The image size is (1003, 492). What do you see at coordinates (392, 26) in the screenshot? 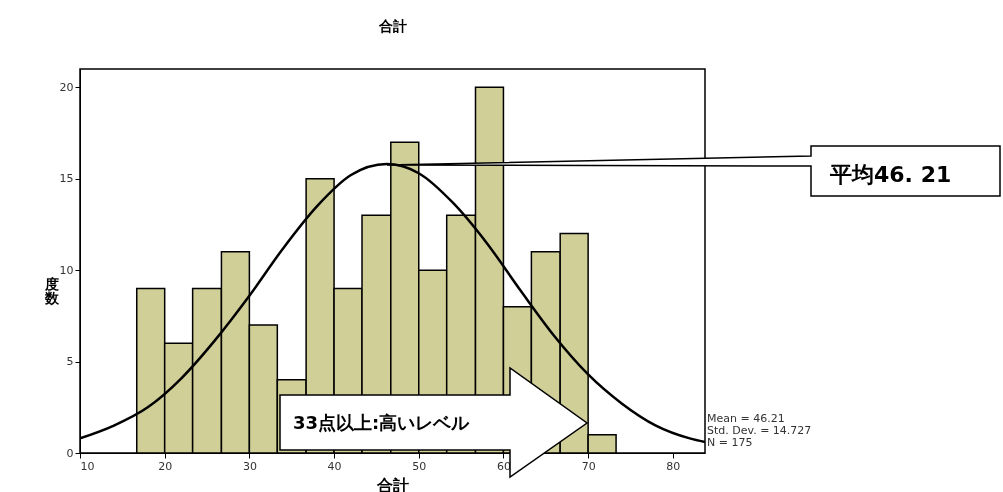
I see `chart-title: 合計` at bounding box center [392, 26].